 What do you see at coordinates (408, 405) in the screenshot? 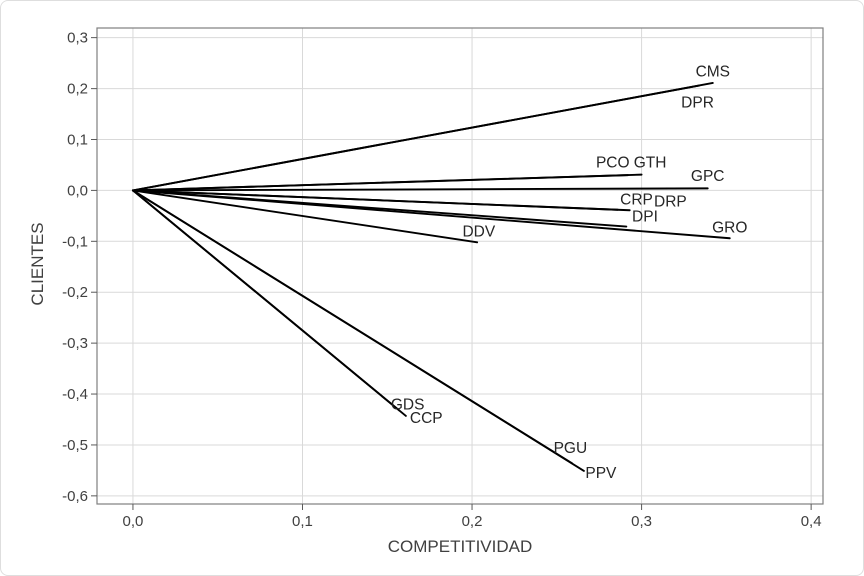
I see `vector-label-gds: GDS` at bounding box center [408, 405].